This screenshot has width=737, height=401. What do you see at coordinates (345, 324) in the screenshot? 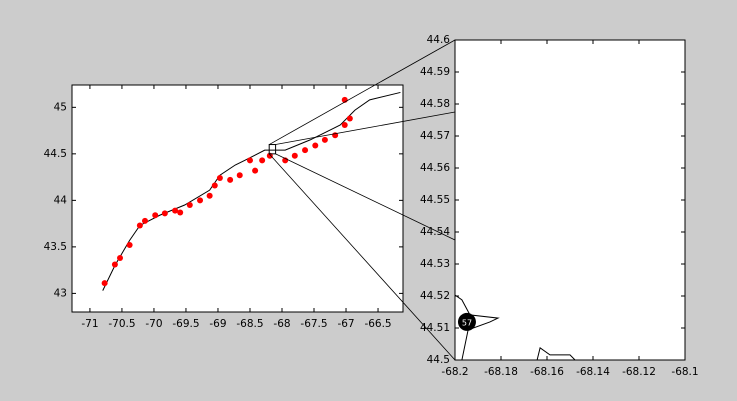
I see `x-tick-label: -67` at bounding box center [345, 324].